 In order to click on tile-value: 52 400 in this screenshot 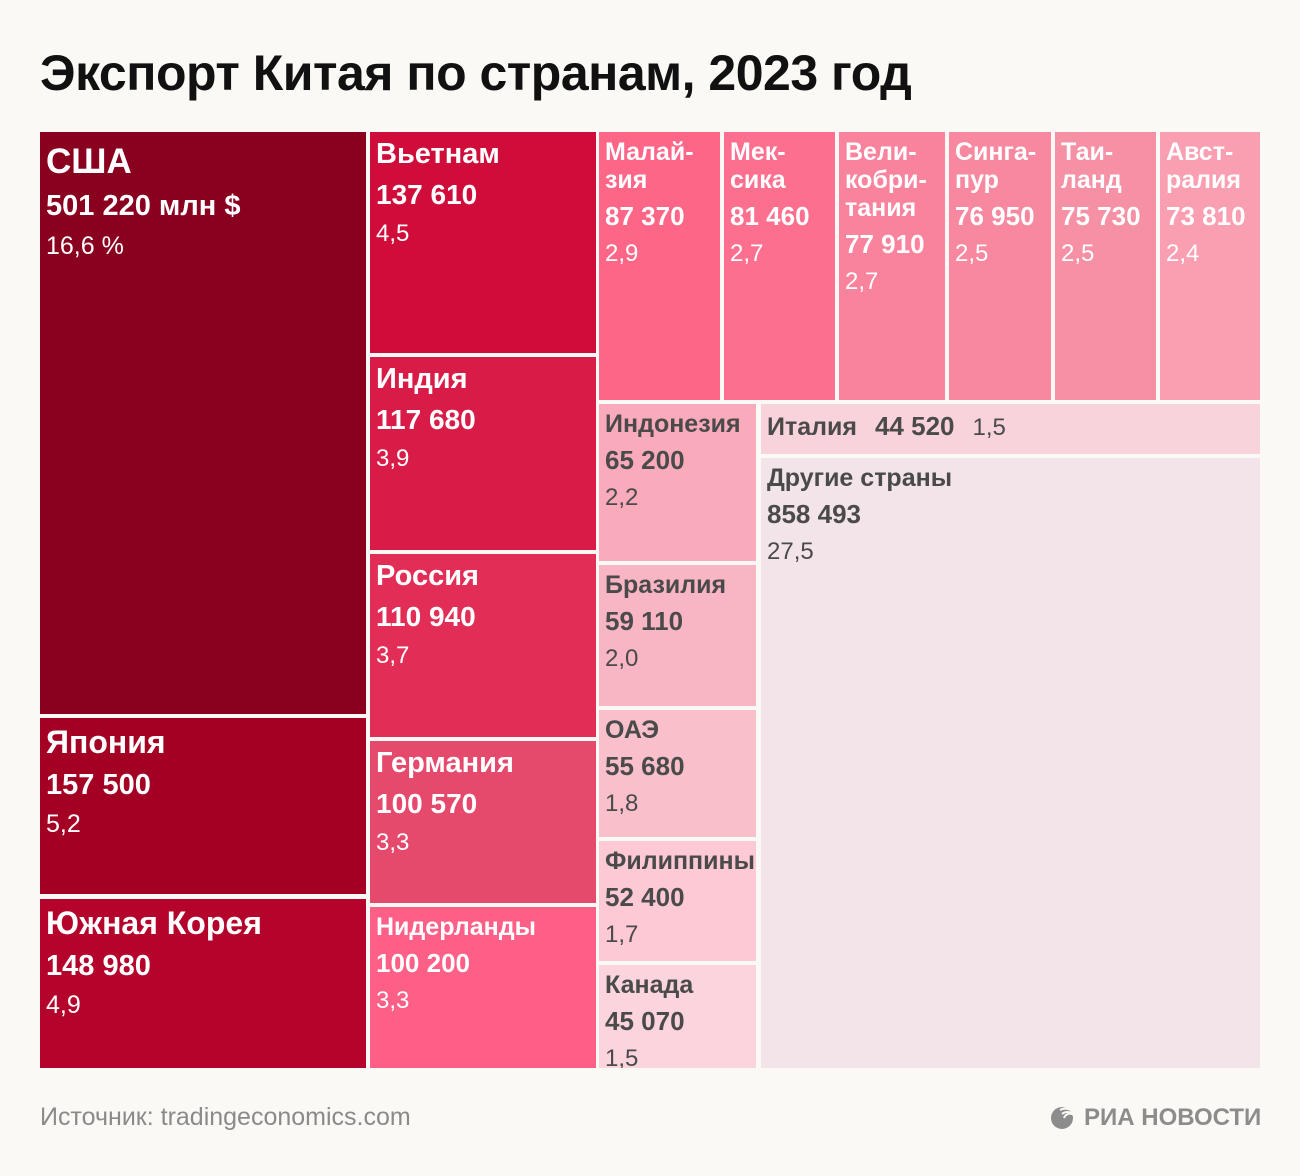, I will do `click(645, 897)`.